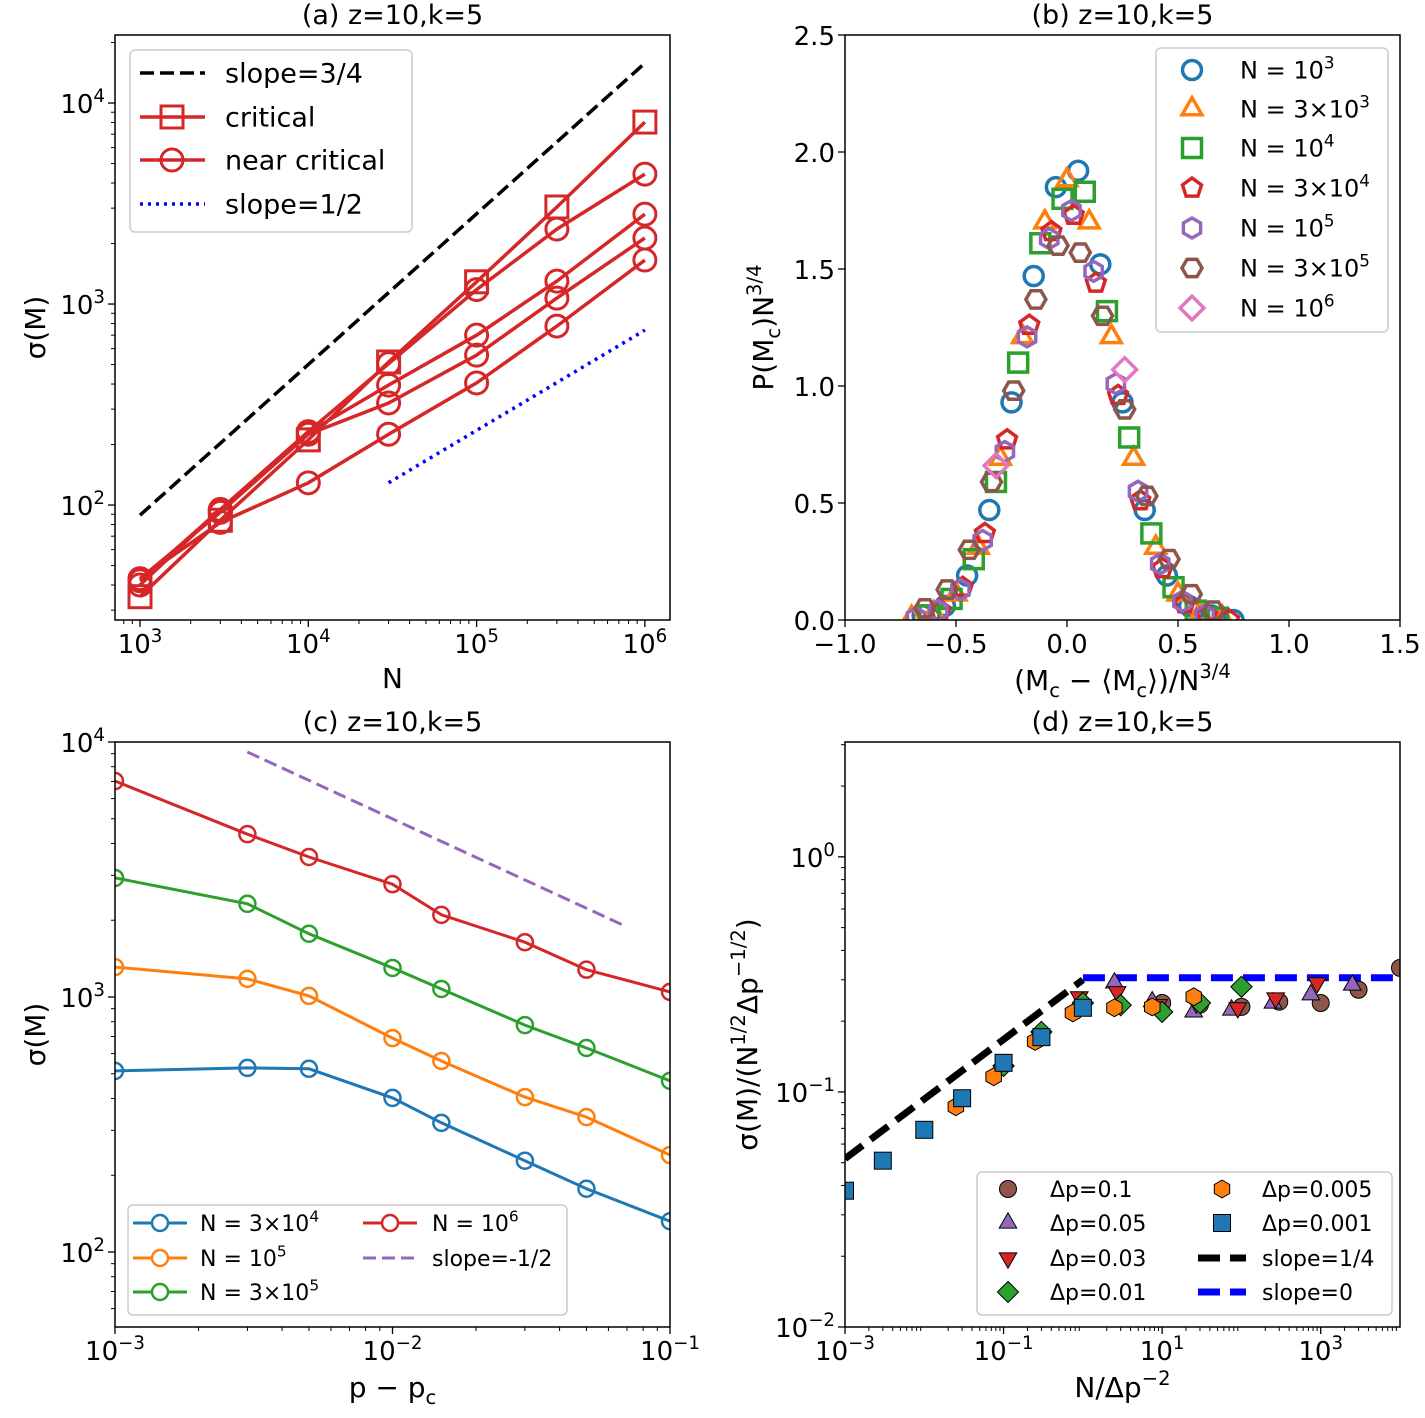  What do you see at coordinates (1399, 645) in the screenshot?
I see `x-tick-label: 1.5` at bounding box center [1399, 645].